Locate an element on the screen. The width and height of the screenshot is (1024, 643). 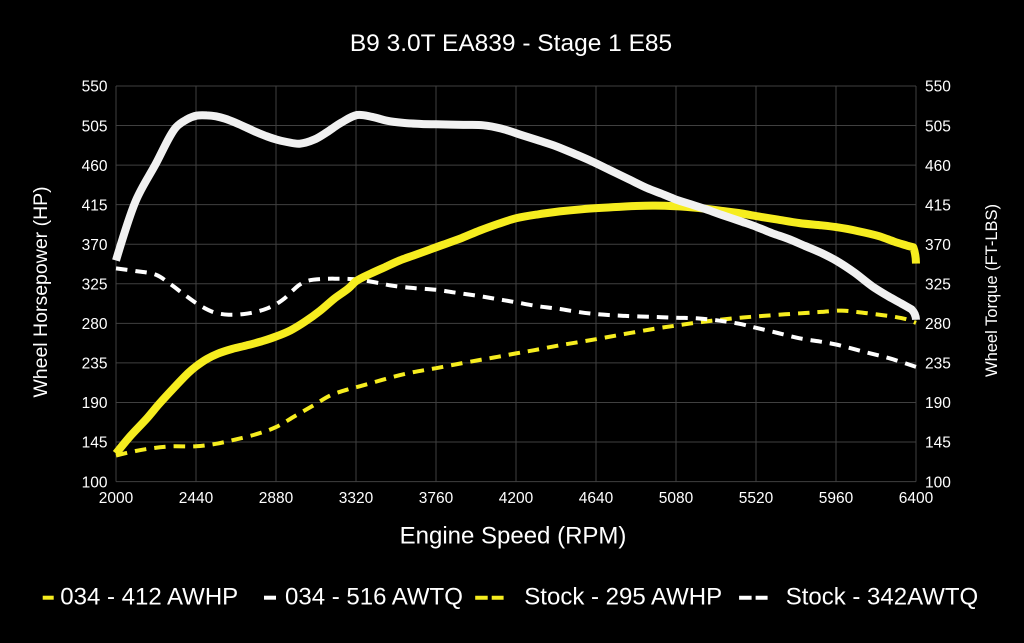
svg-text: 3320 is located at coordinates (356, 498).